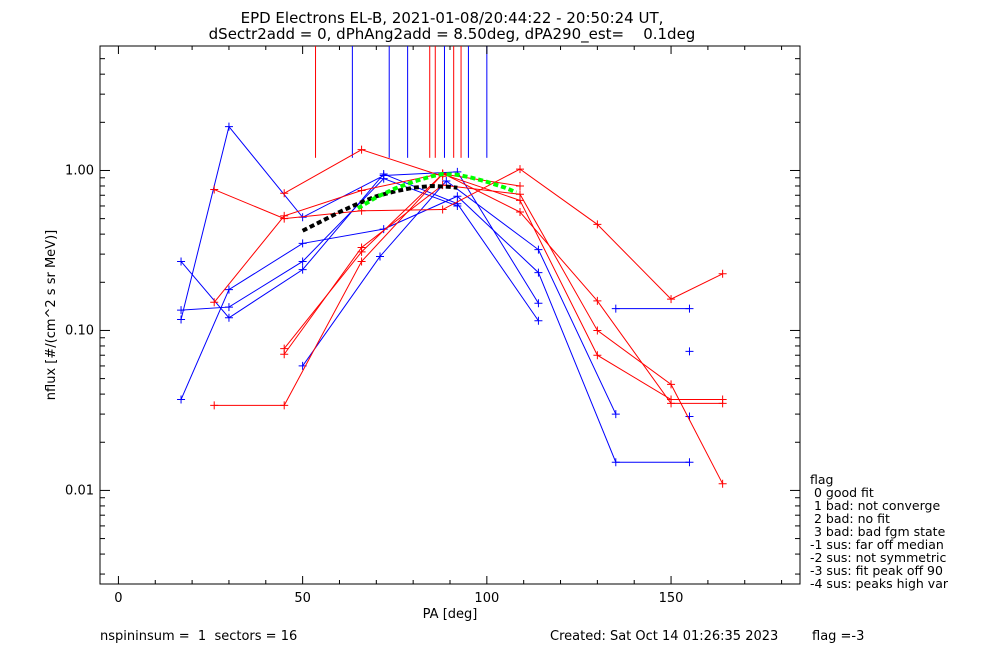 This screenshot has width=1000, height=650. What do you see at coordinates (118, 598) in the screenshot?
I see `x-tick-label: 0` at bounding box center [118, 598].